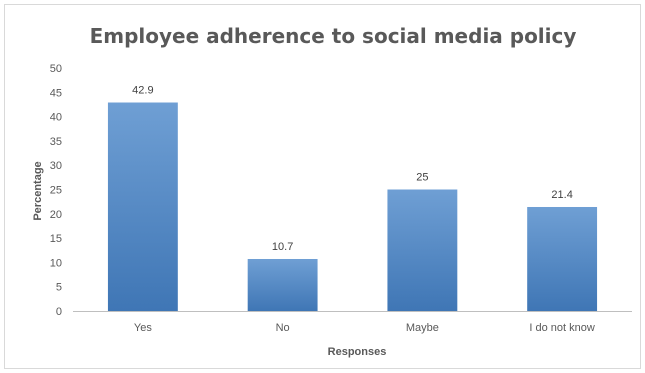 Image resolution: width=645 pixels, height=373 pixels. I want to click on x-tick-label: Maybe, so click(422, 328).